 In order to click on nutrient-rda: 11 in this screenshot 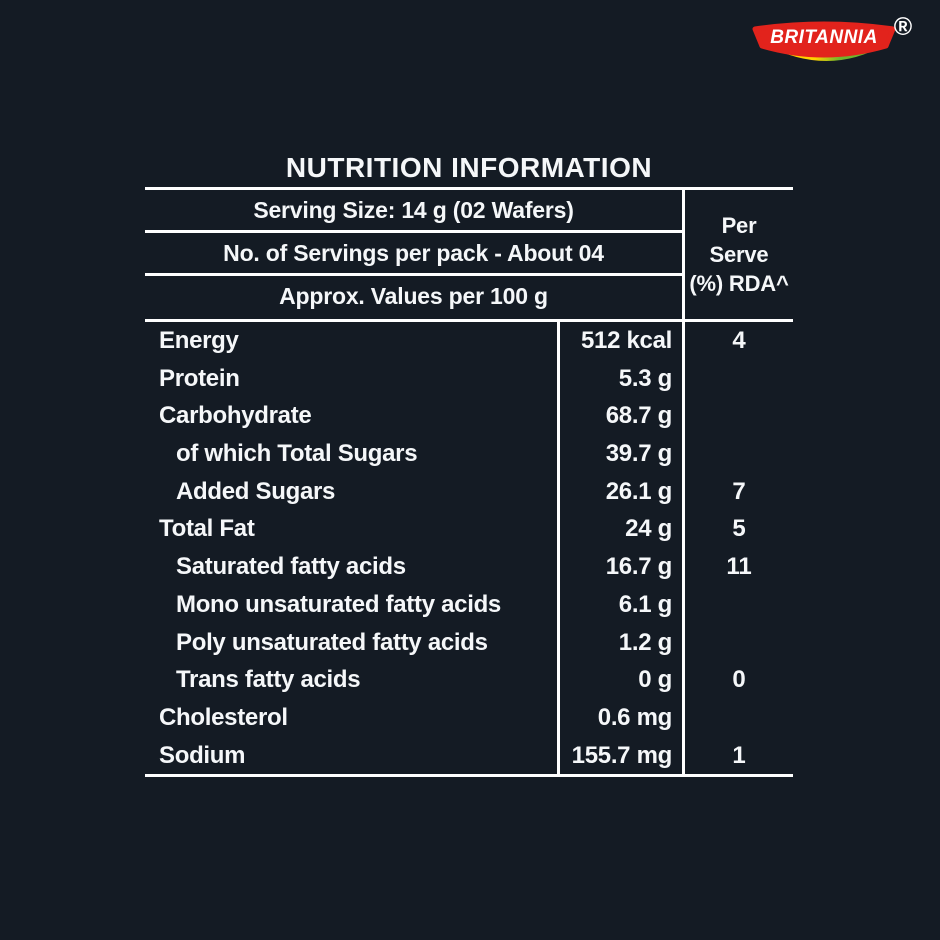, I will do `click(737, 567)`.